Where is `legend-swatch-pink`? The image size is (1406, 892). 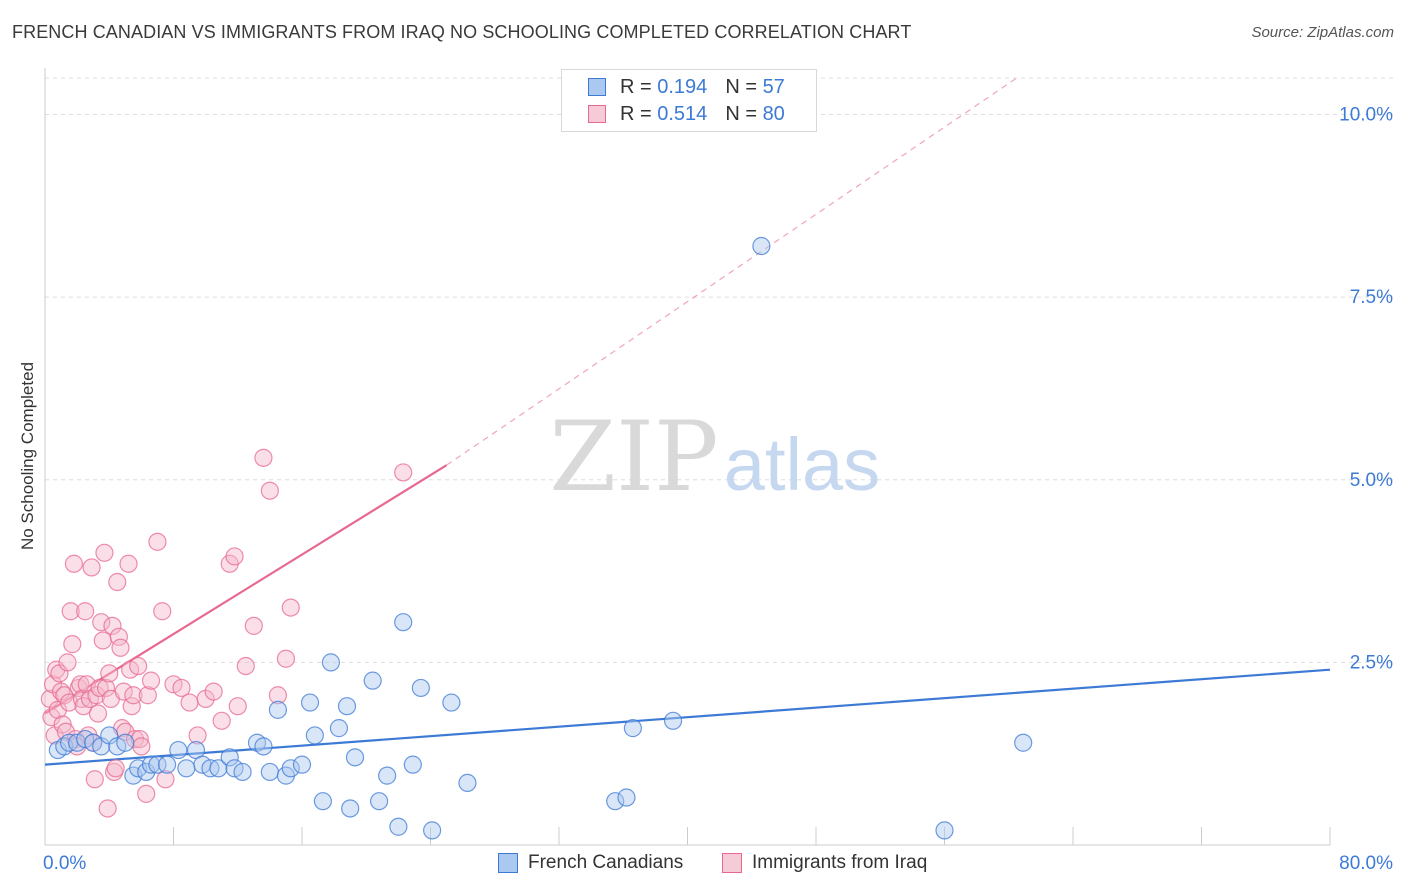
legend-swatch-pink is located at coordinates (732, 863).